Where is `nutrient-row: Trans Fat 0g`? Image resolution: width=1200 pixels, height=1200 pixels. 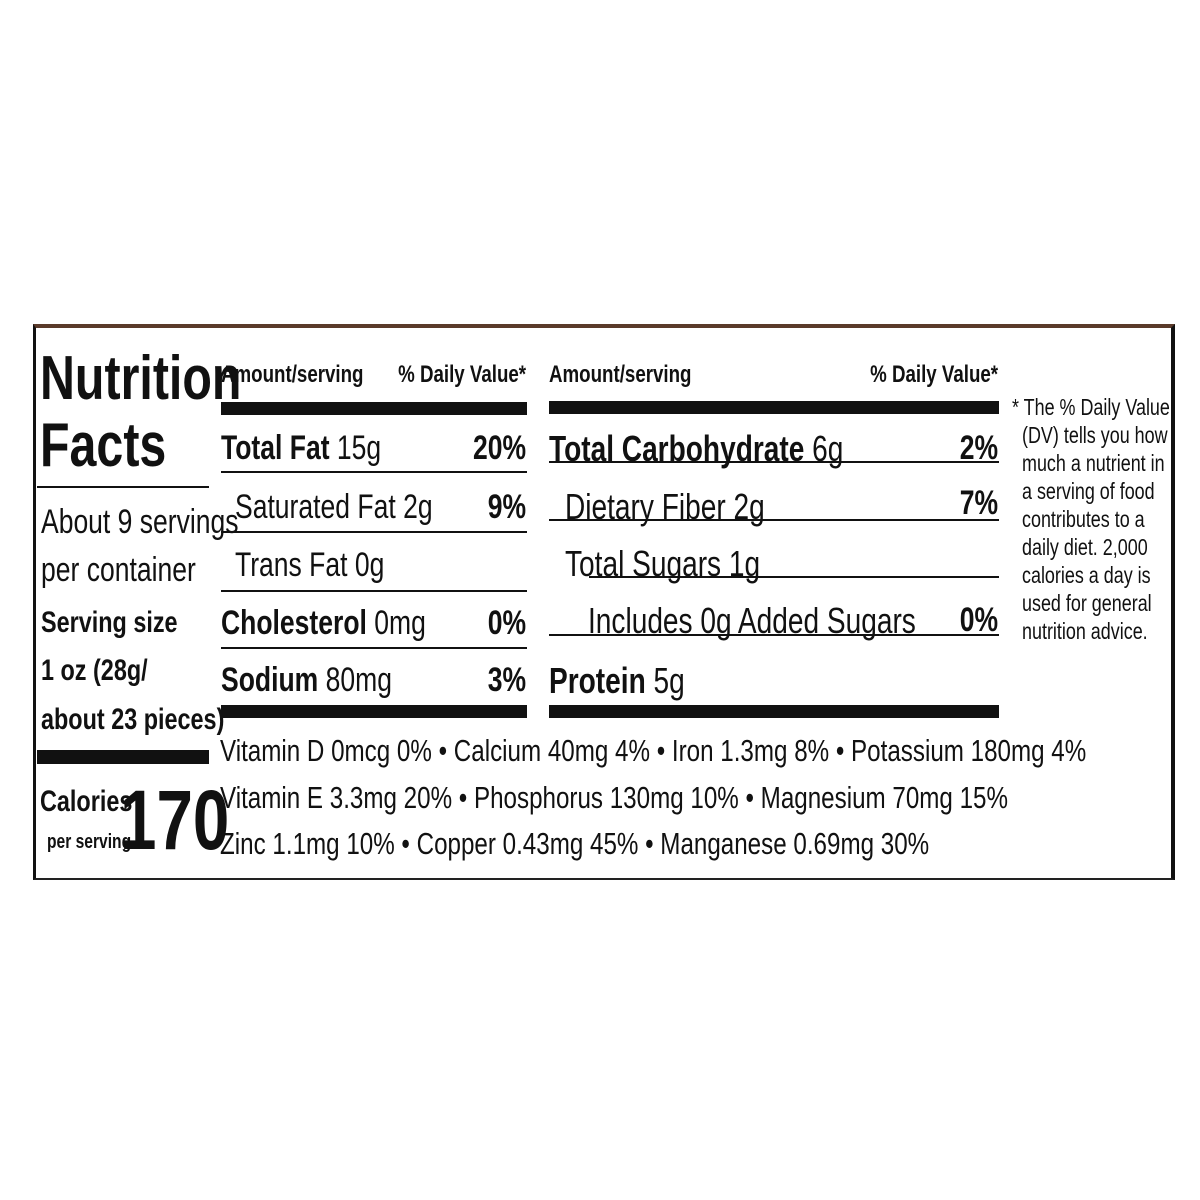 nutrient-row: Trans Fat 0g is located at coordinates (310, 565).